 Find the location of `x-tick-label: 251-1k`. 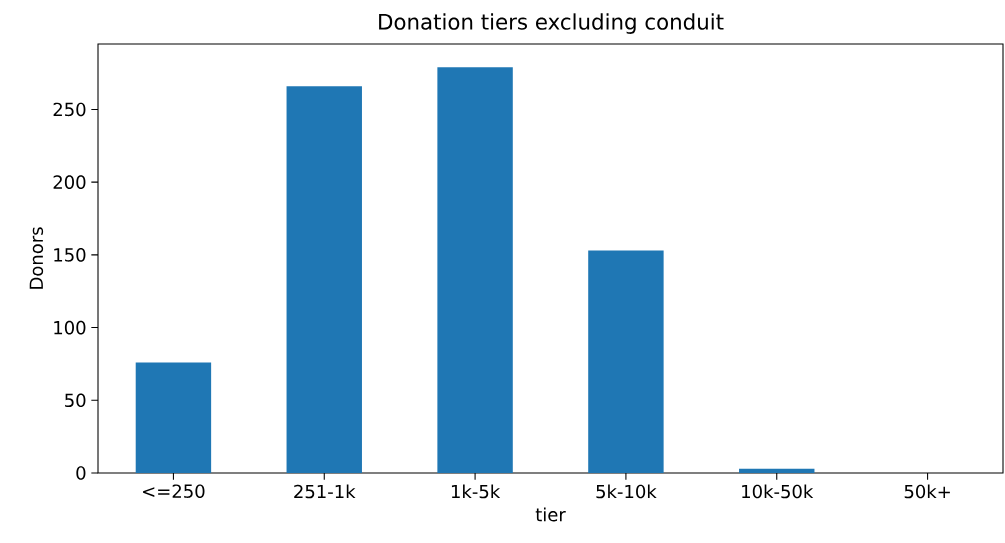

x-tick-label: 251-1k is located at coordinates (325, 491).